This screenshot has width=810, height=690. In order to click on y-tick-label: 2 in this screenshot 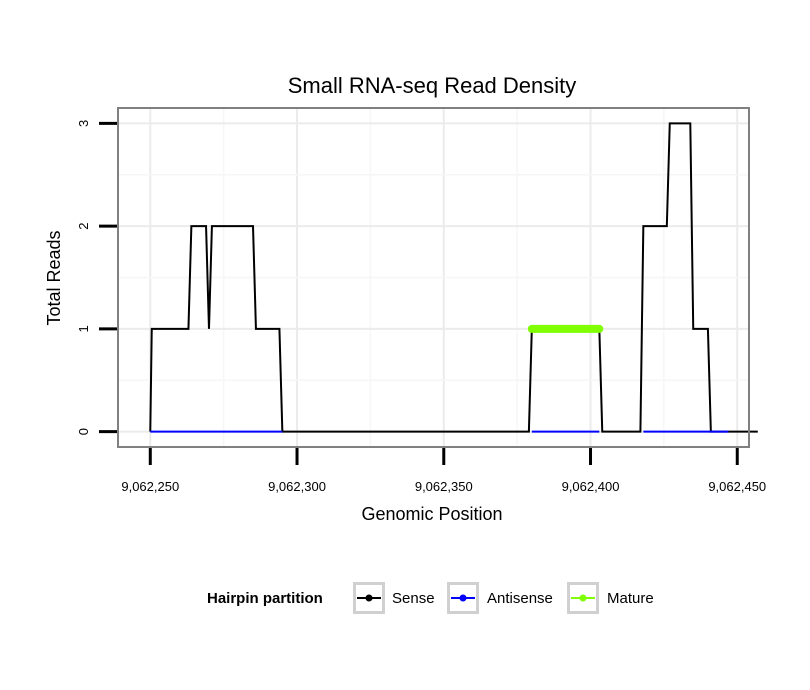, I will do `click(83, 226)`.